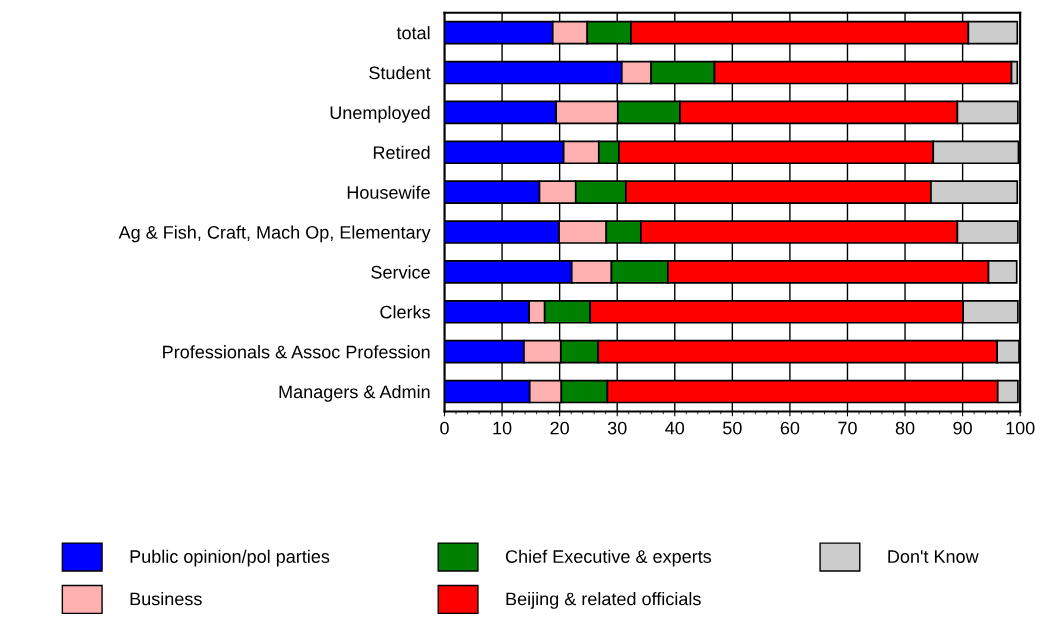  Describe the element at coordinates (400, 272) in the screenshot. I see `y-tick-label: Service` at that location.